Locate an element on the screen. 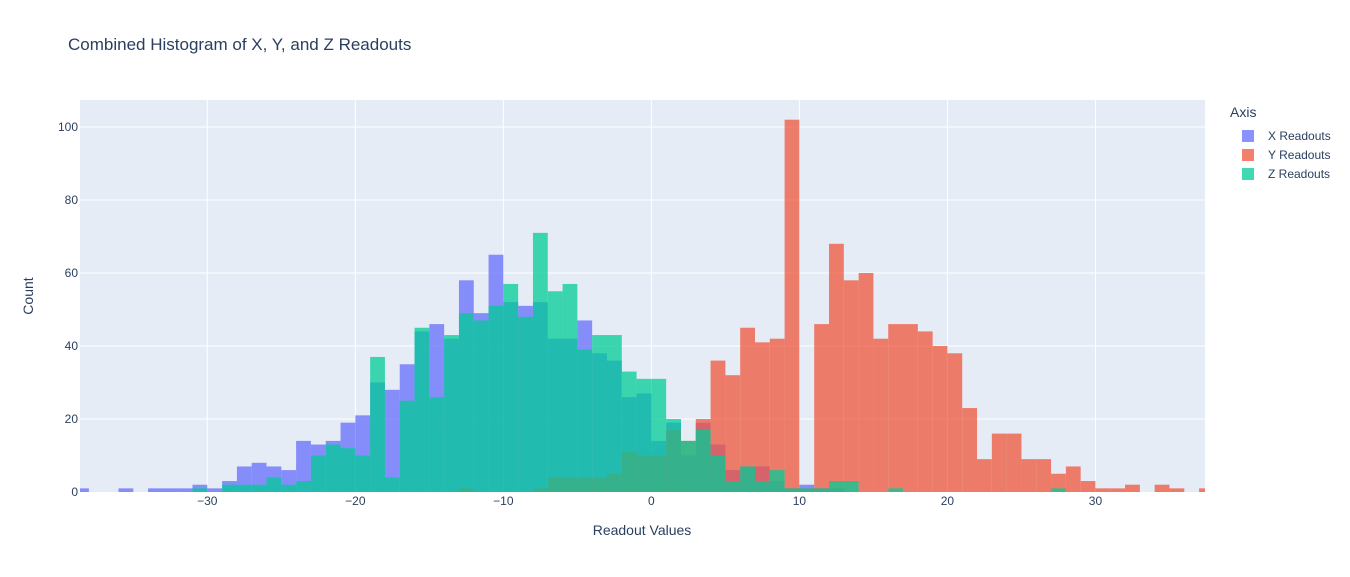  legend-swatch-y is located at coordinates (1248, 154).